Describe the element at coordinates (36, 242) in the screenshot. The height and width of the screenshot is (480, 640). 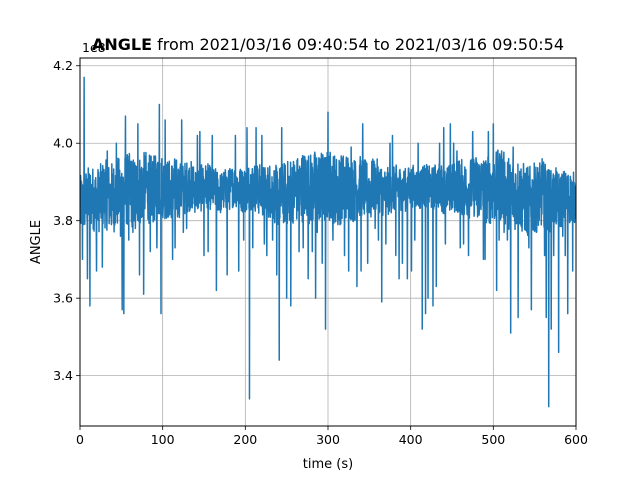
I see `y-axis-label: ANGLE` at that location.